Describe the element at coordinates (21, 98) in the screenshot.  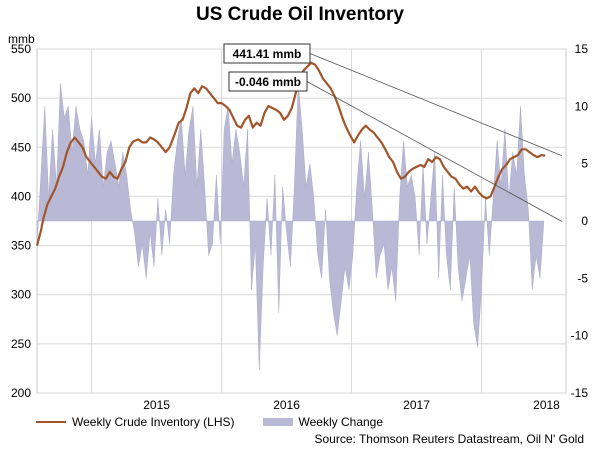
I see `left-tick-label: 500` at that location.